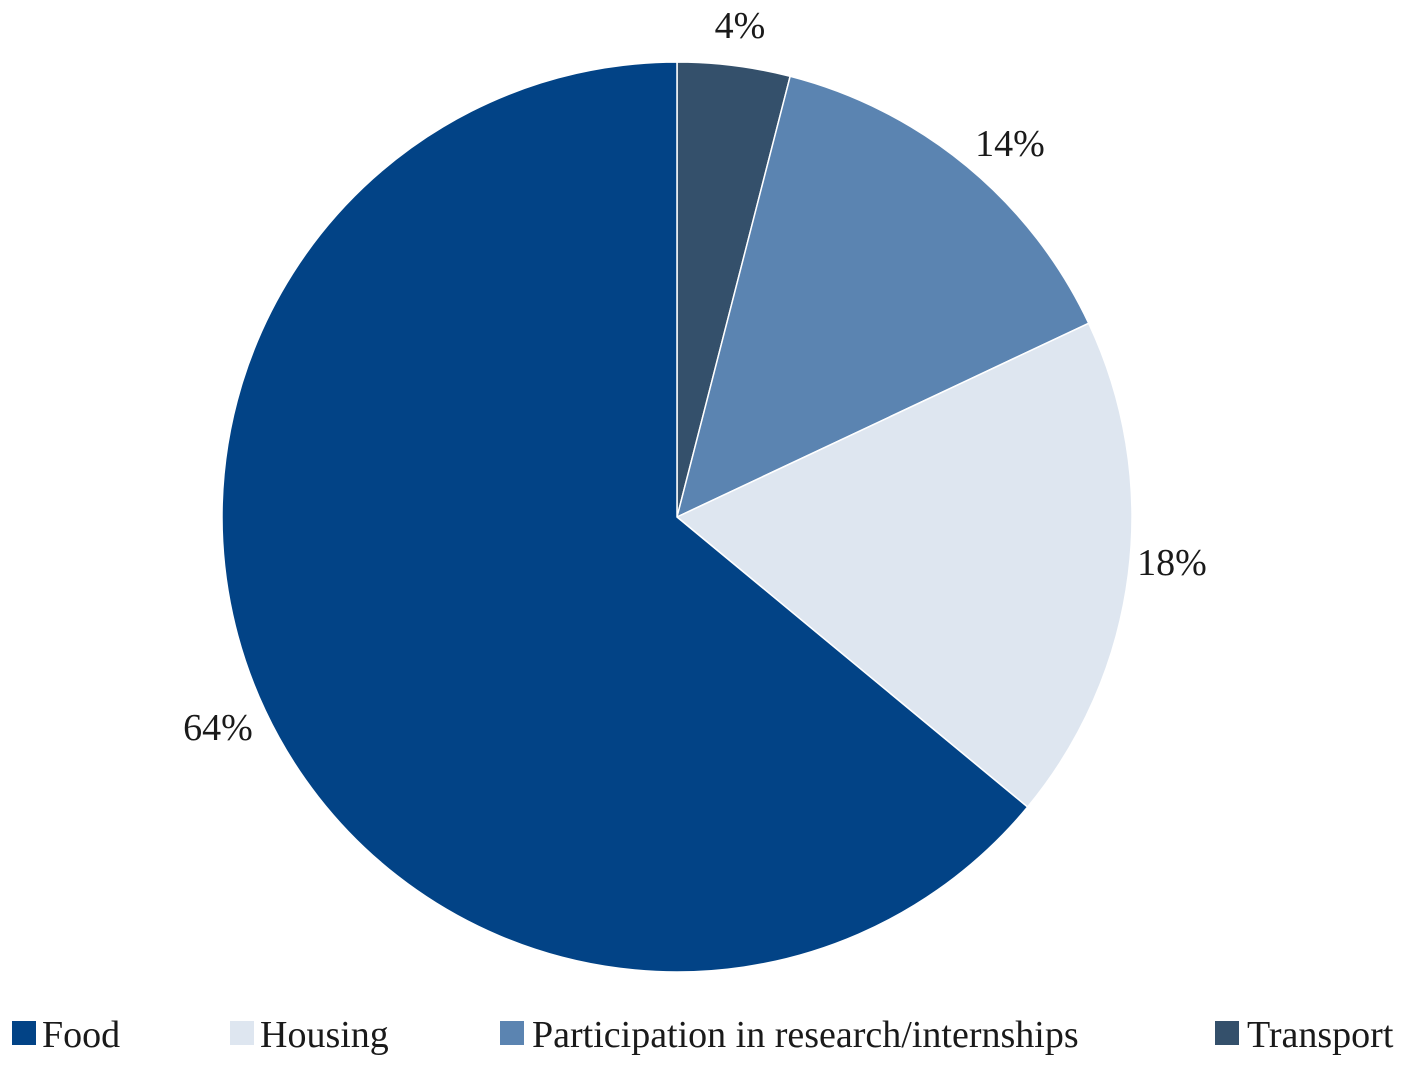  What do you see at coordinates (218, 728) in the screenshot?
I see `pie-label-food: 64%` at bounding box center [218, 728].